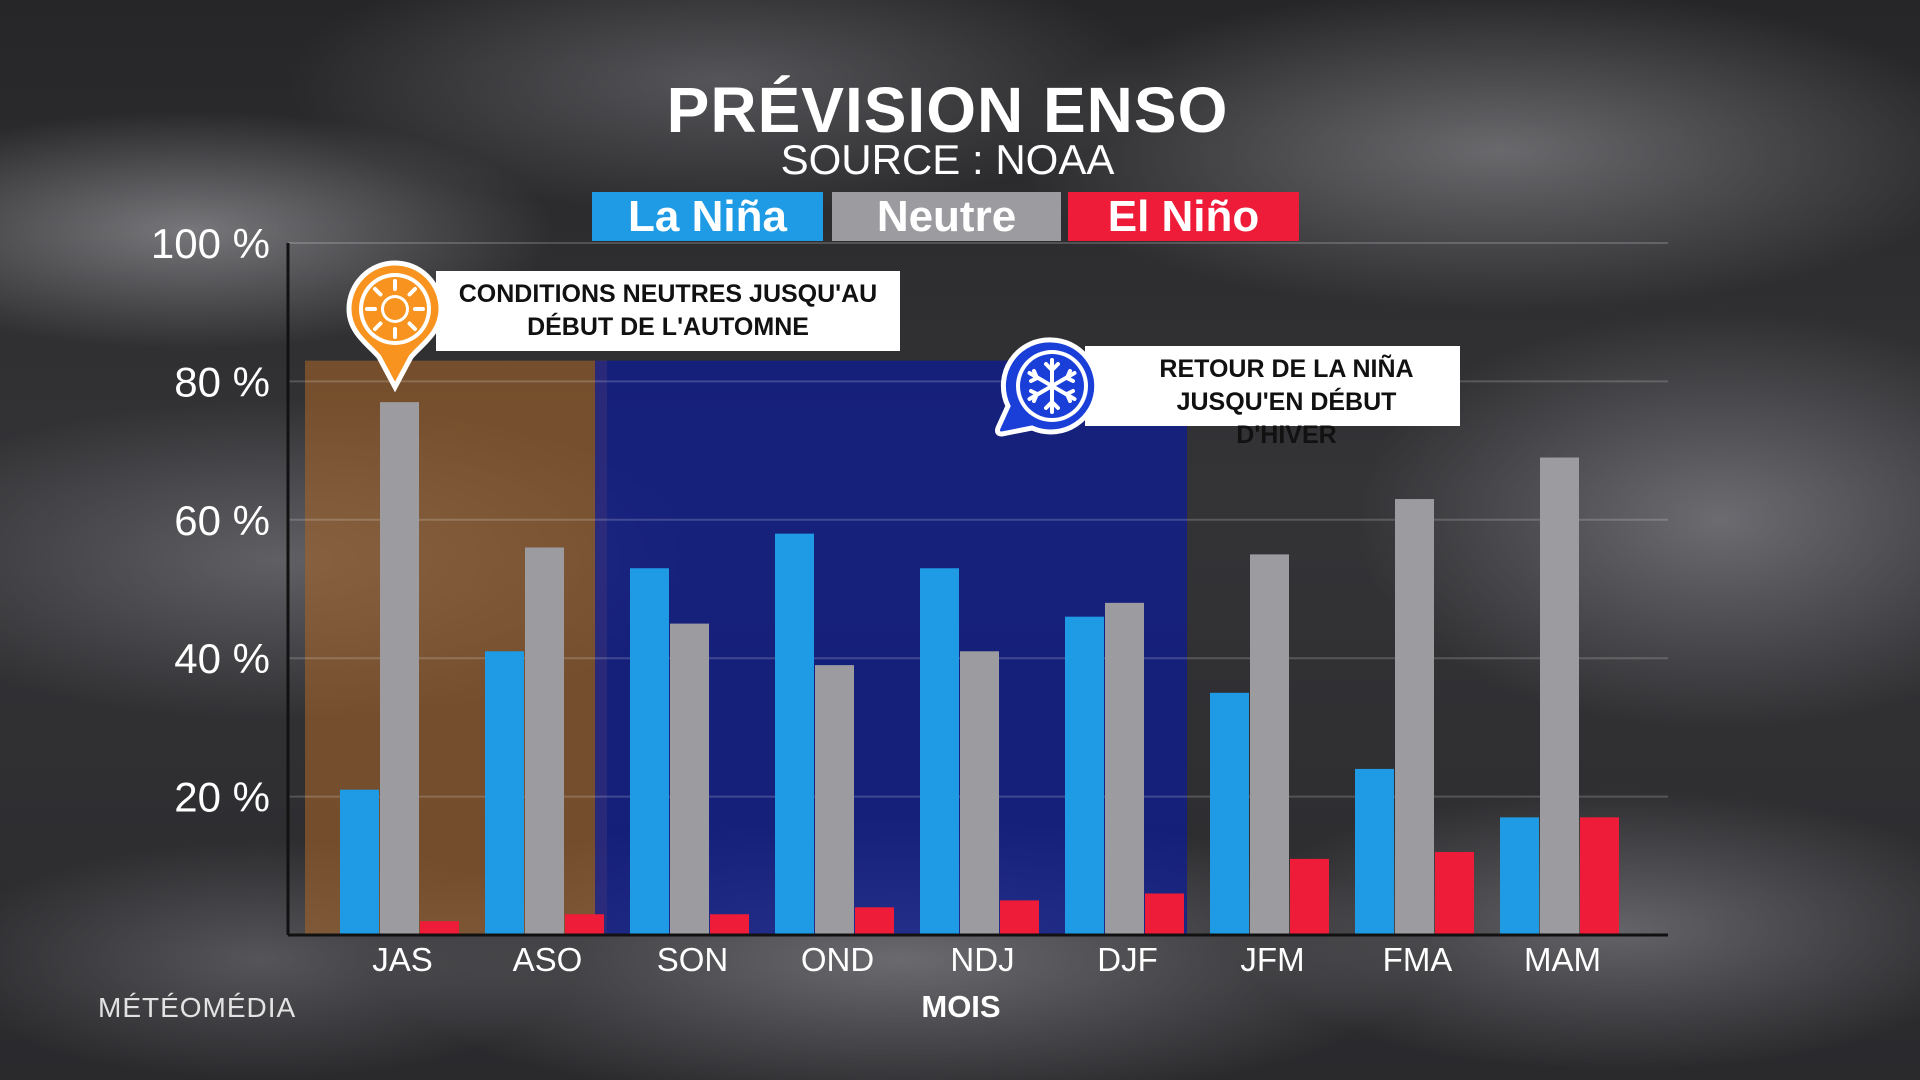 The height and width of the screenshot is (1080, 1920). I want to click on bar-ndj-el-nino, so click(1019, 917).